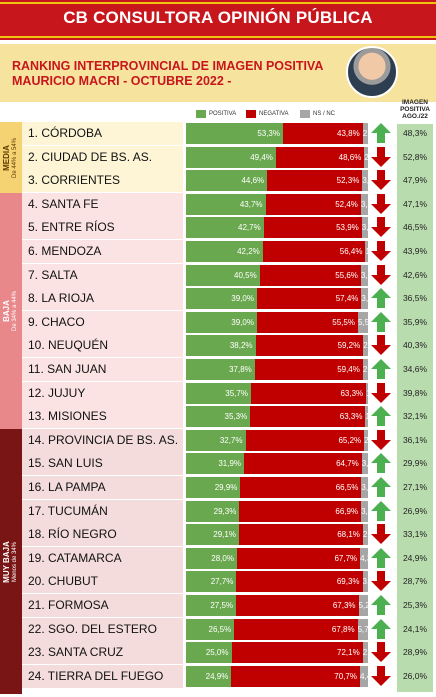 The width and height of the screenshot is (436, 697). Describe the element at coordinates (415, 251) in the screenshot. I see `previous-value: 43,9%` at that location.